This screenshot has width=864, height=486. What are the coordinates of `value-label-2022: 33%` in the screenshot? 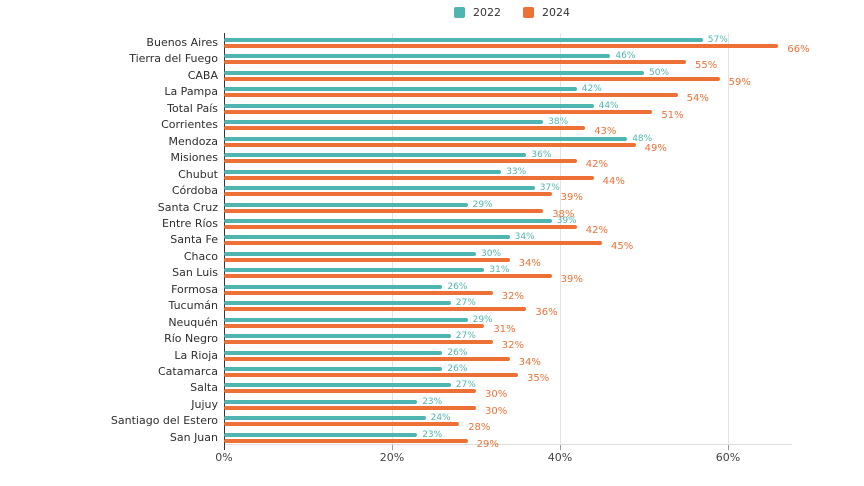 It's located at (516, 171).